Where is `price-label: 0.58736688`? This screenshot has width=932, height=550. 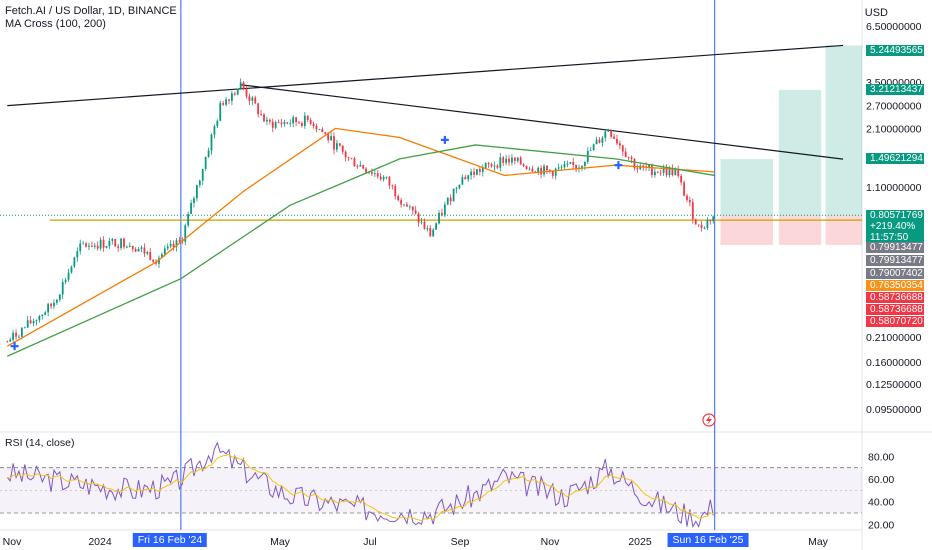 price-label: 0.58736688 is located at coordinates (895, 297).